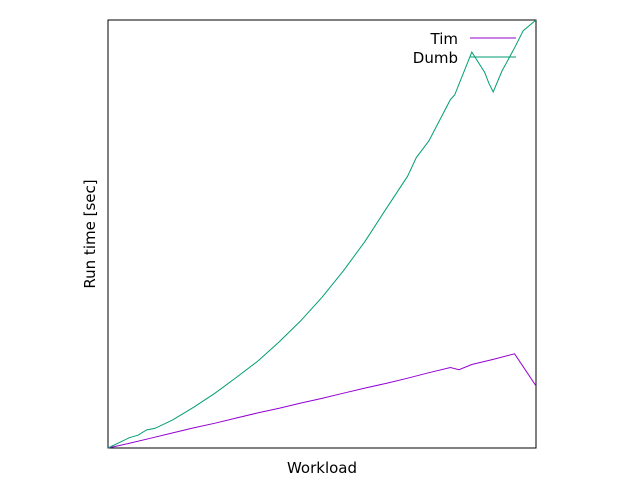 The width and height of the screenshot is (640, 480). Describe the element at coordinates (464, 48) in the screenshot. I see `legend: Tim Dumb` at that location.